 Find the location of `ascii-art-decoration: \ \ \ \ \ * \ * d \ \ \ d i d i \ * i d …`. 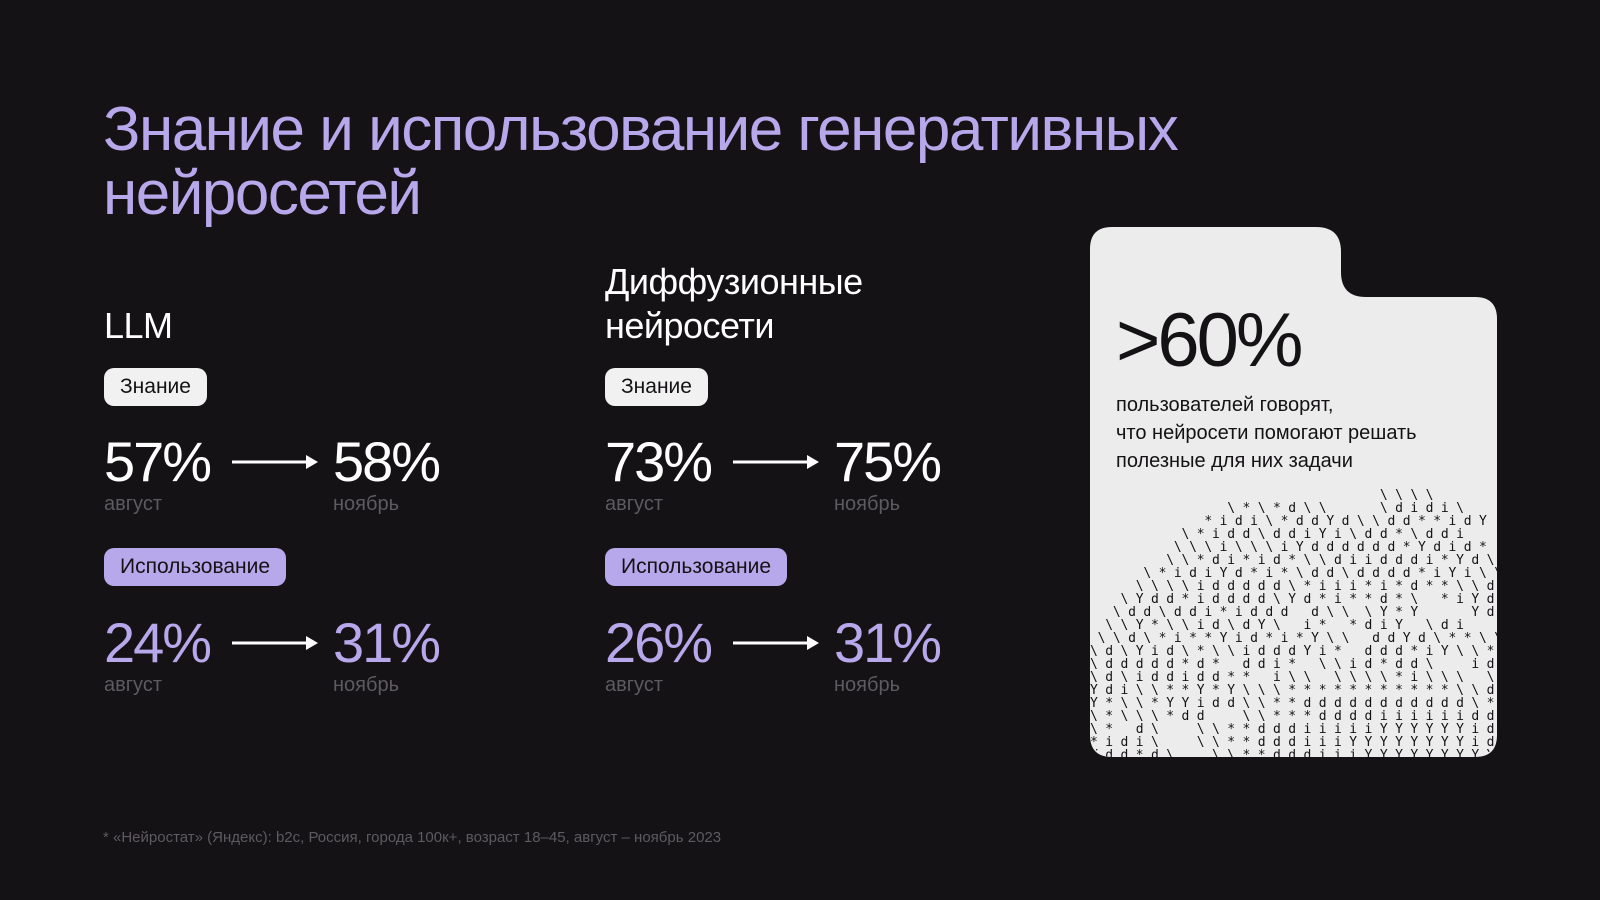

ascii-art-decoration: \ \ \ \ \ * \ * d \ \ \ d i d i \ * i d … is located at coordinates (1293, 623).